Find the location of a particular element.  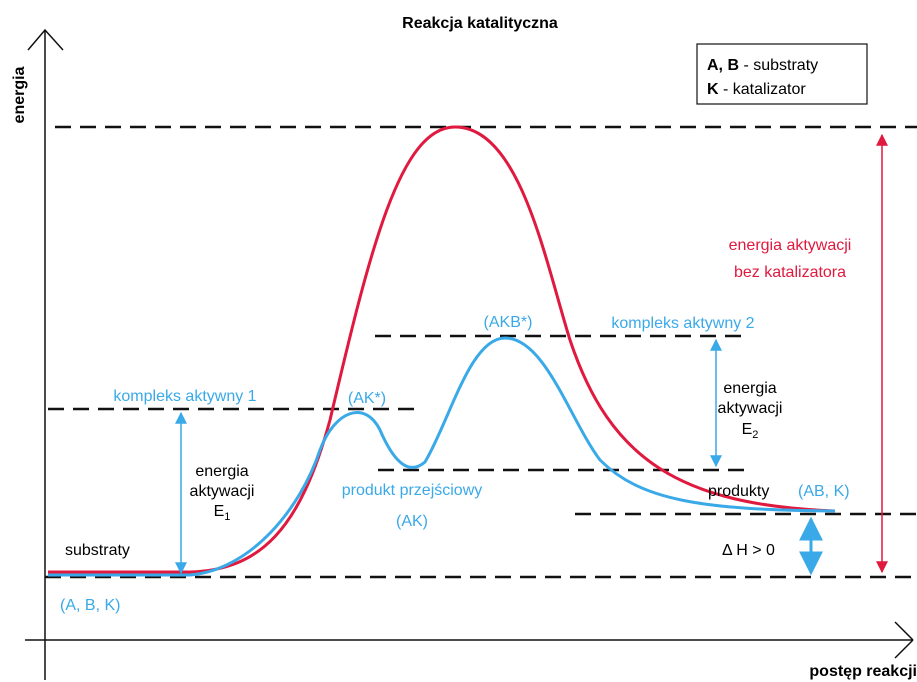

legend-key: A, B is located at coordinates (723, 65).